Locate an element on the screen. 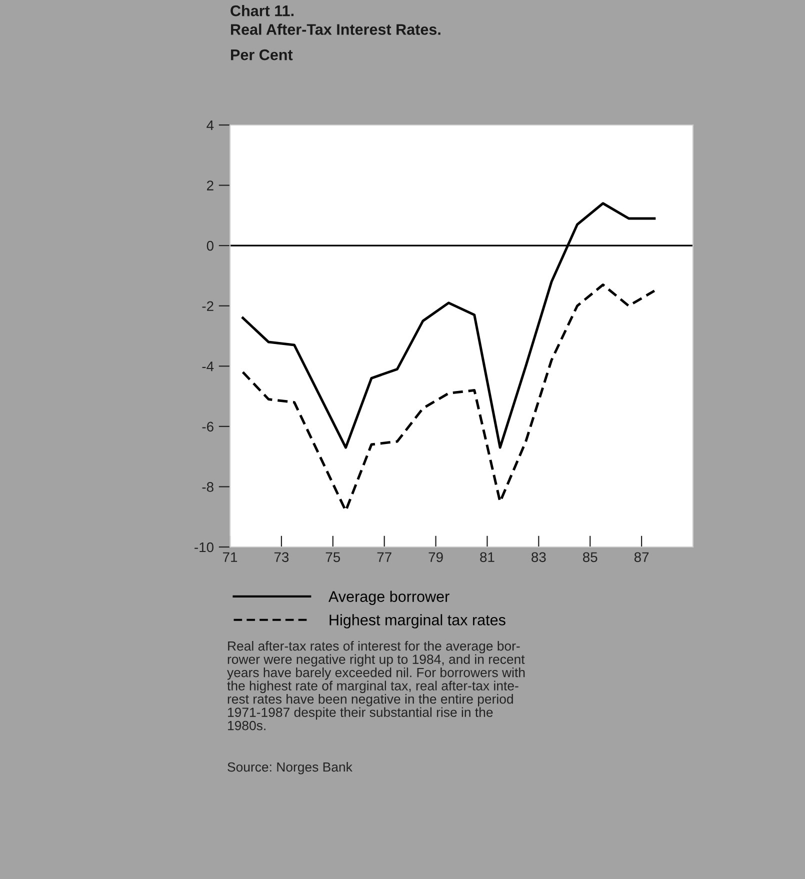 The height and width of the screenshot is (879, 805). y-tick-label: -4 is located at coordinates (208, 367).